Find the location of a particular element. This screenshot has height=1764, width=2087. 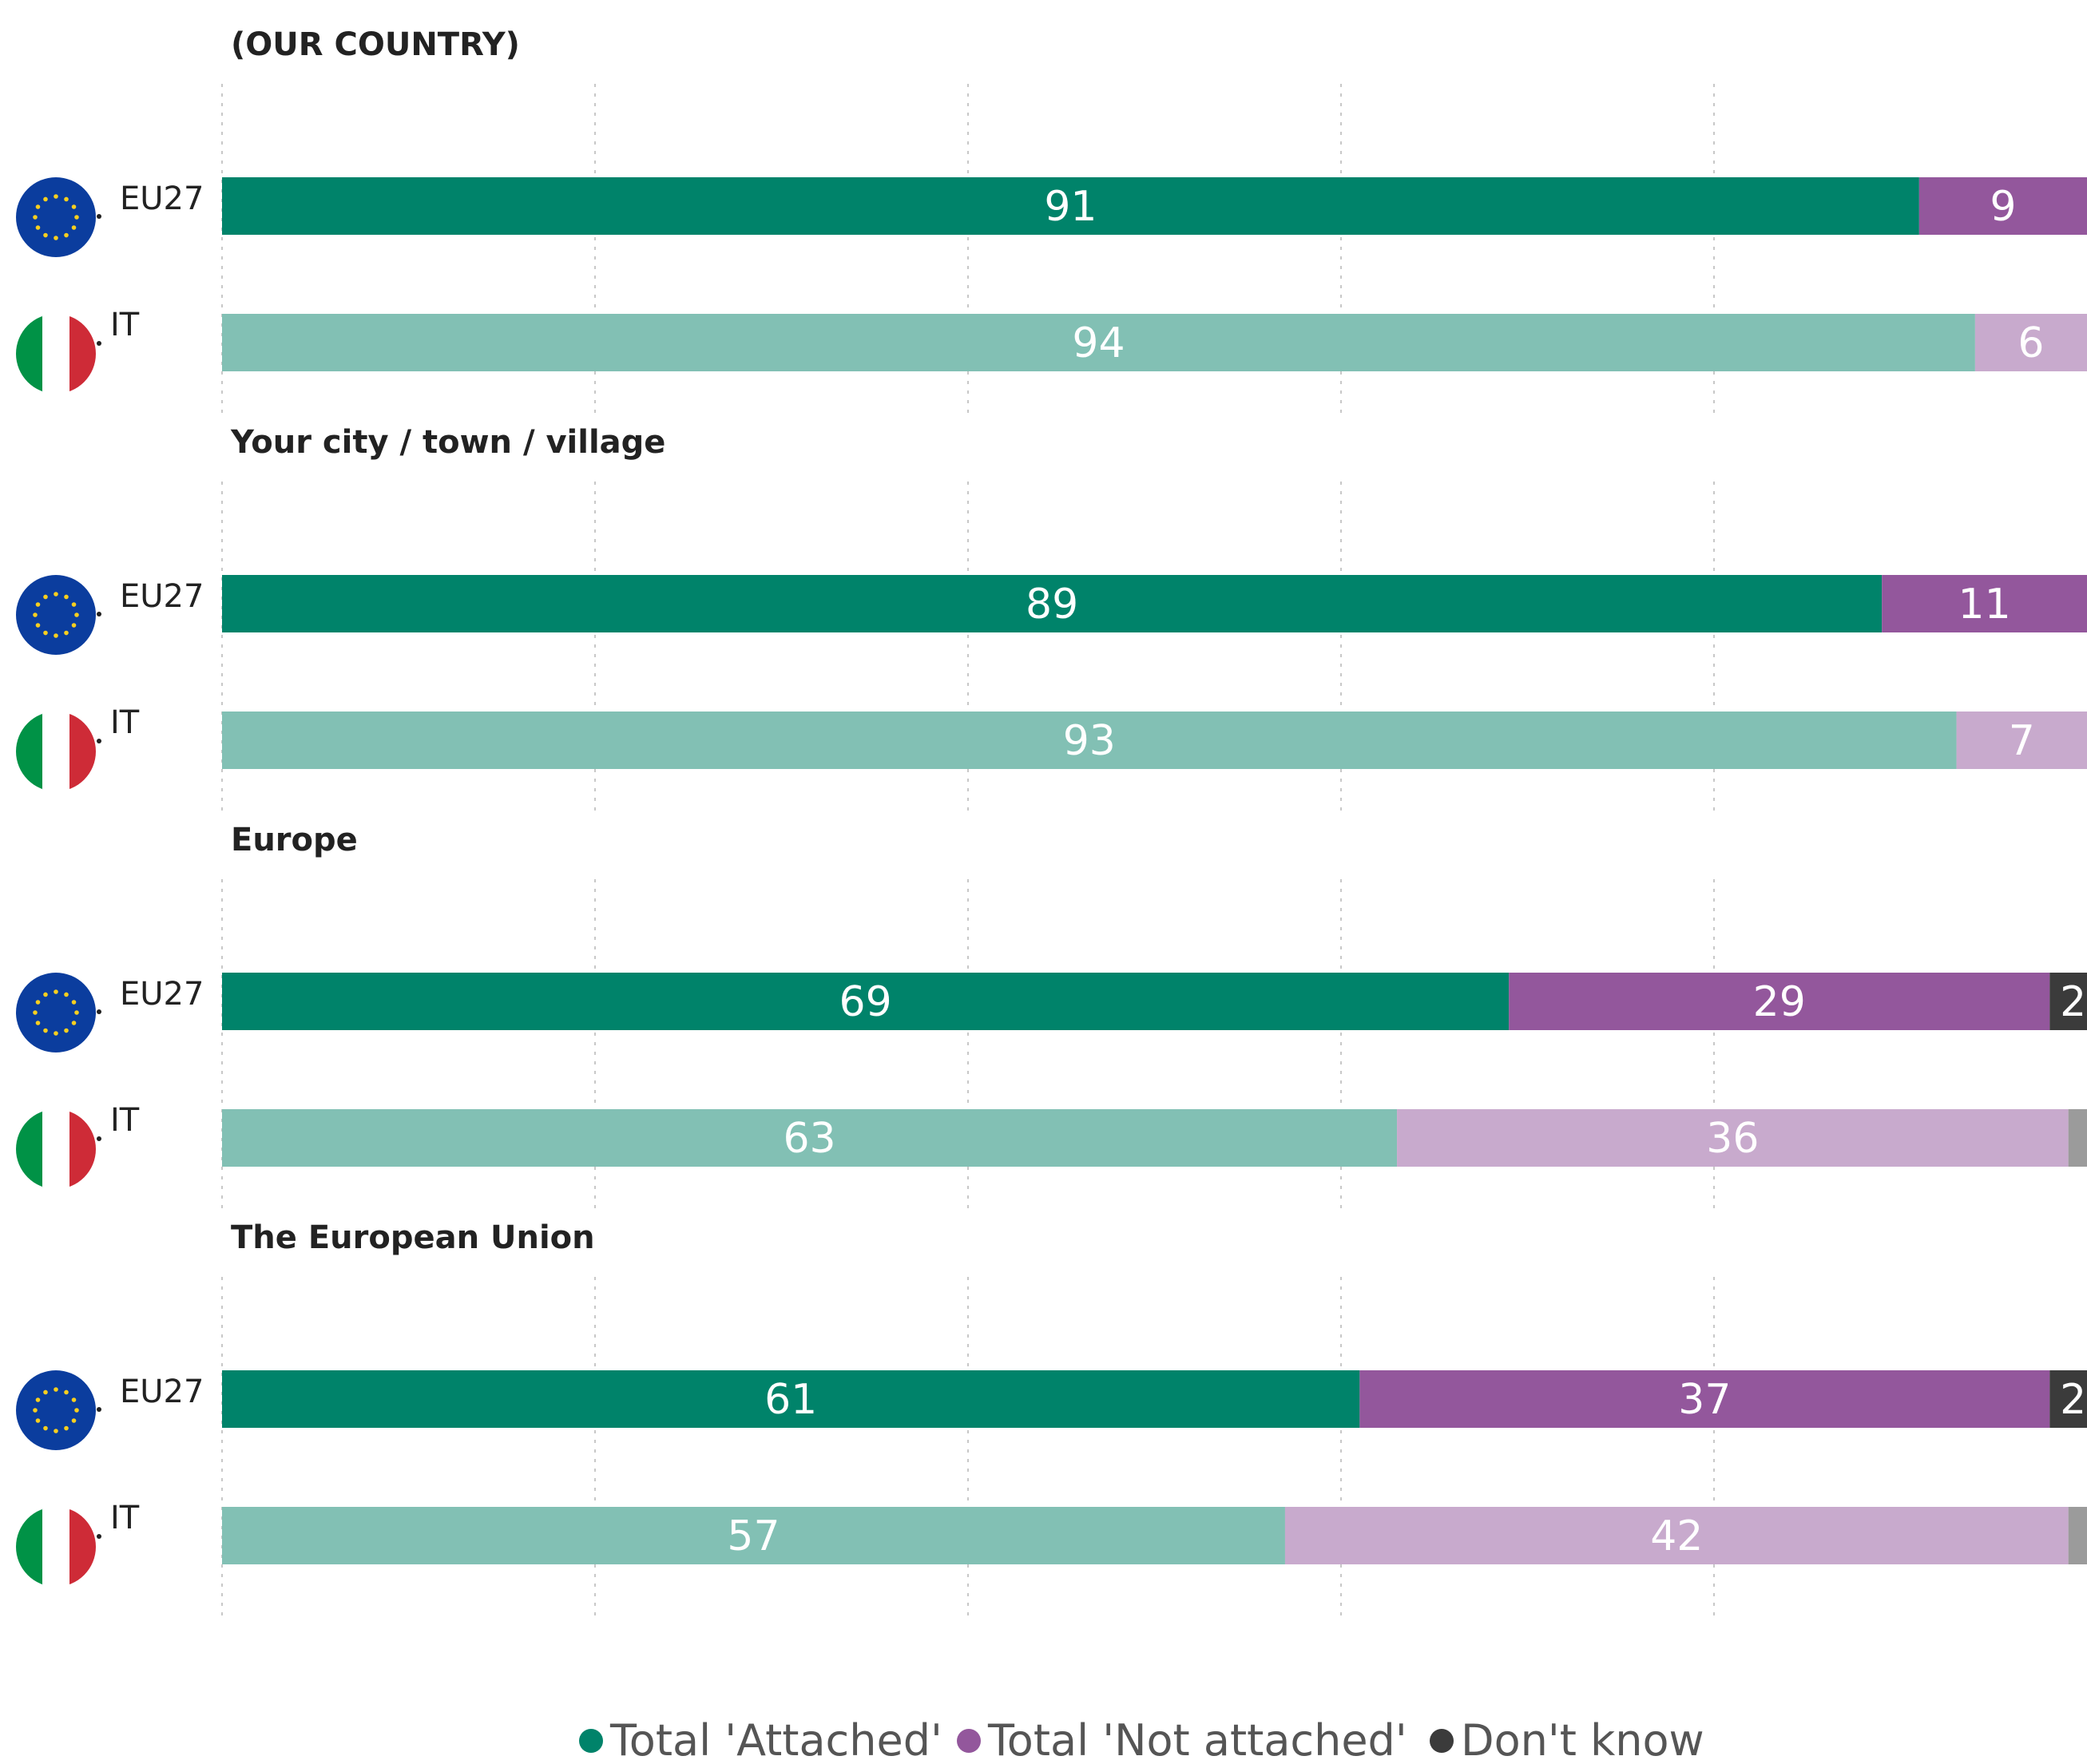

bar-value-label: 11 is located at coordinates (1984, 604).